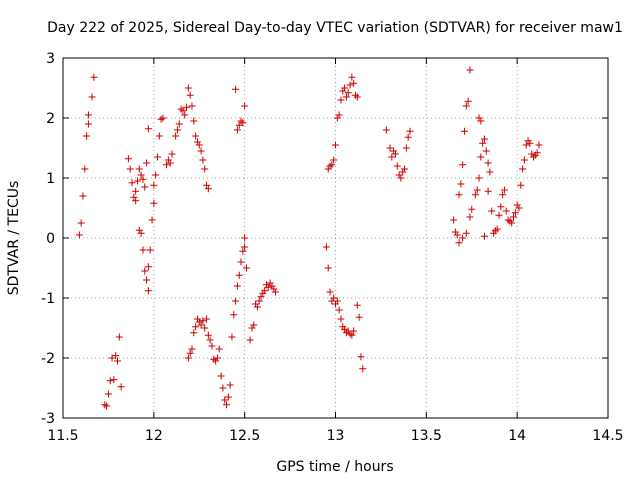  I want to click on y-axis-label: SDTVAR / TECUs, so click(14, 238).